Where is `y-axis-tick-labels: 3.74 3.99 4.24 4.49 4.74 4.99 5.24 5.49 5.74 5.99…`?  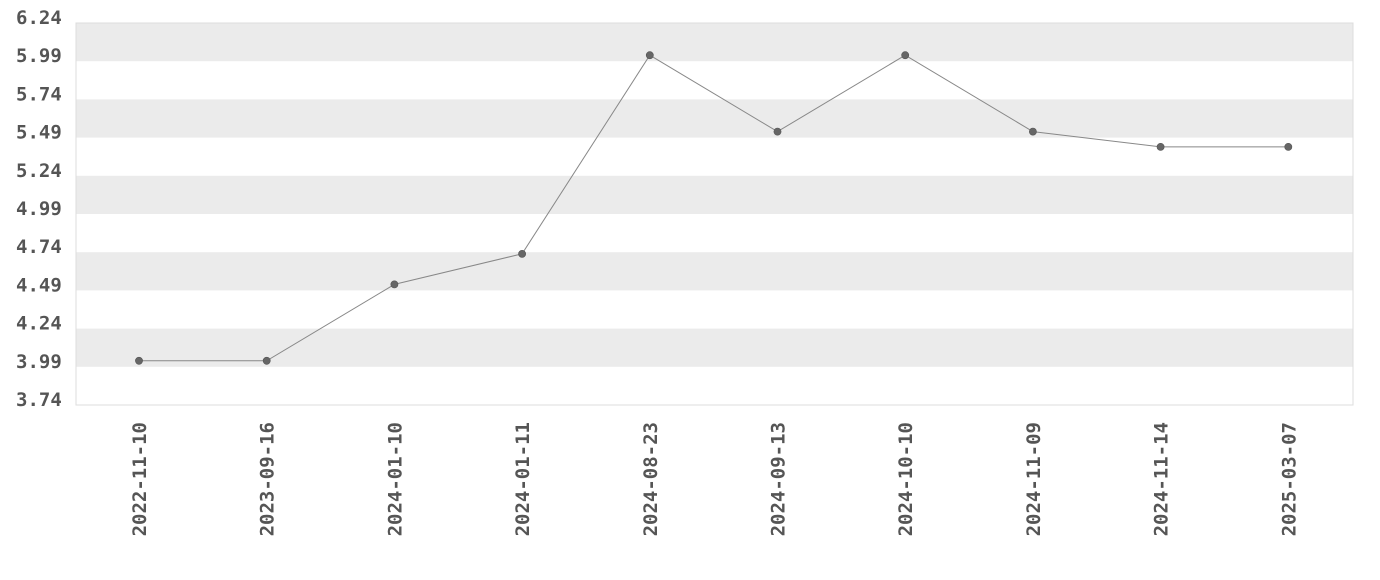 y-axis-tick-labels: 3.74 3.99 4.24 4.49 4.74 4.99 5.24 5.49 5.74 5.99… is located at coordinates (39, 209).